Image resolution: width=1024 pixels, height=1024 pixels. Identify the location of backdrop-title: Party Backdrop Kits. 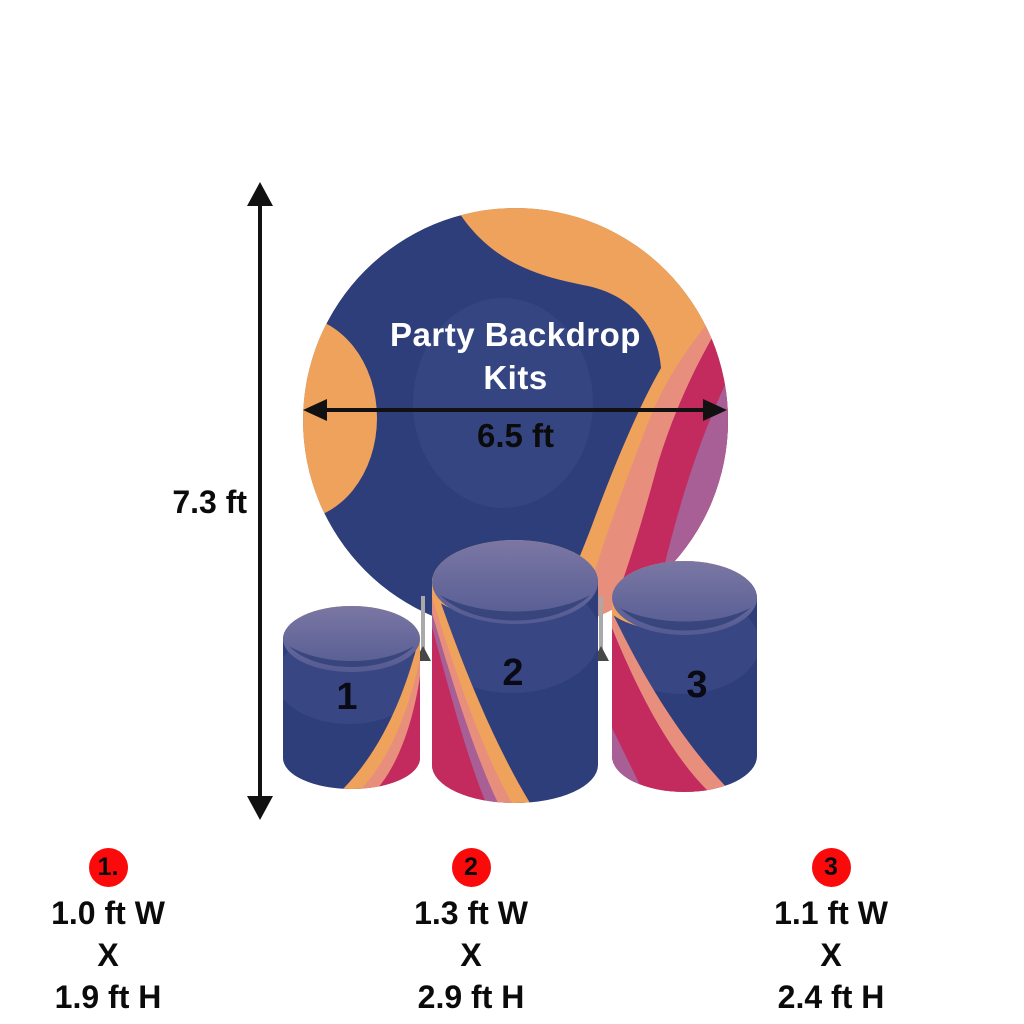
(515, 356).